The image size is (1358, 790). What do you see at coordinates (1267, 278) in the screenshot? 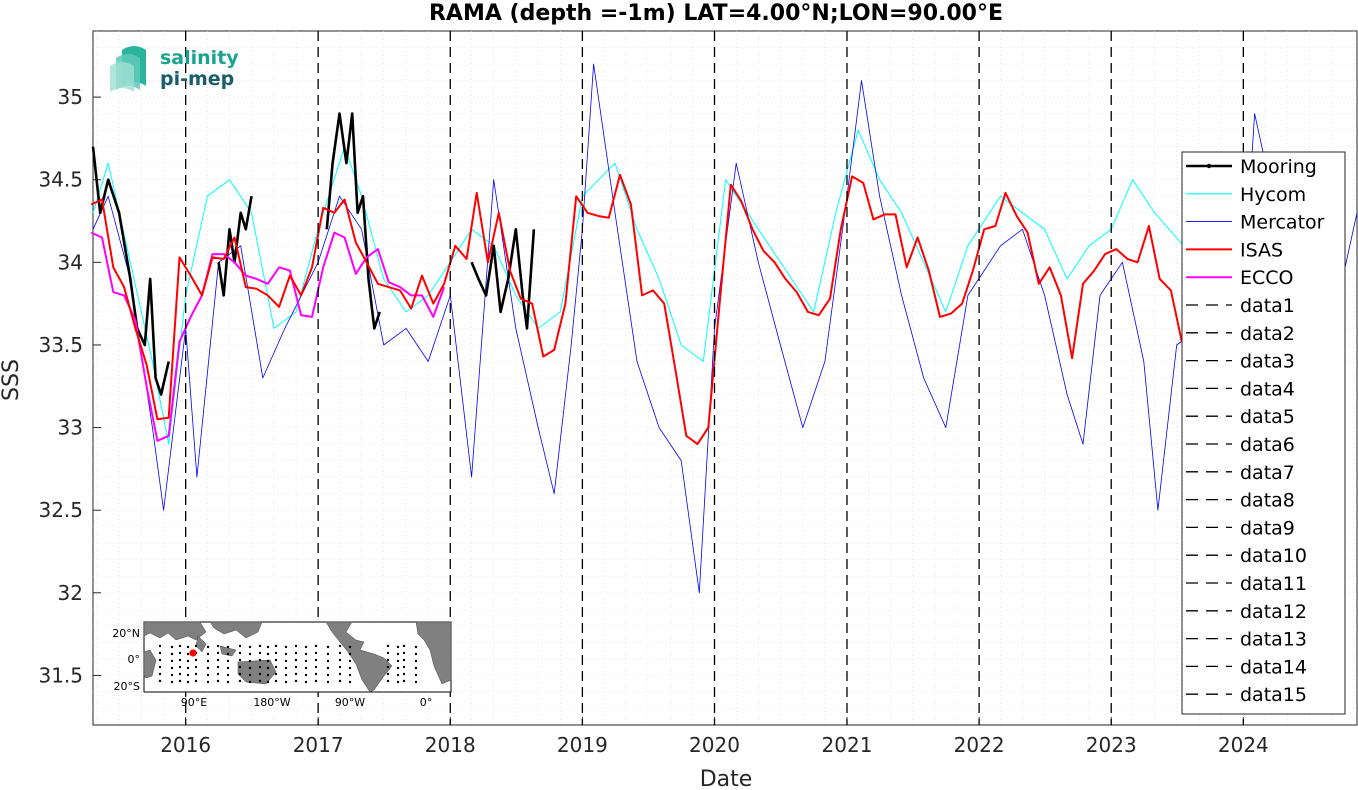
I see `legend-label-ecco: ECCO` at bounding box center [1267, 278].